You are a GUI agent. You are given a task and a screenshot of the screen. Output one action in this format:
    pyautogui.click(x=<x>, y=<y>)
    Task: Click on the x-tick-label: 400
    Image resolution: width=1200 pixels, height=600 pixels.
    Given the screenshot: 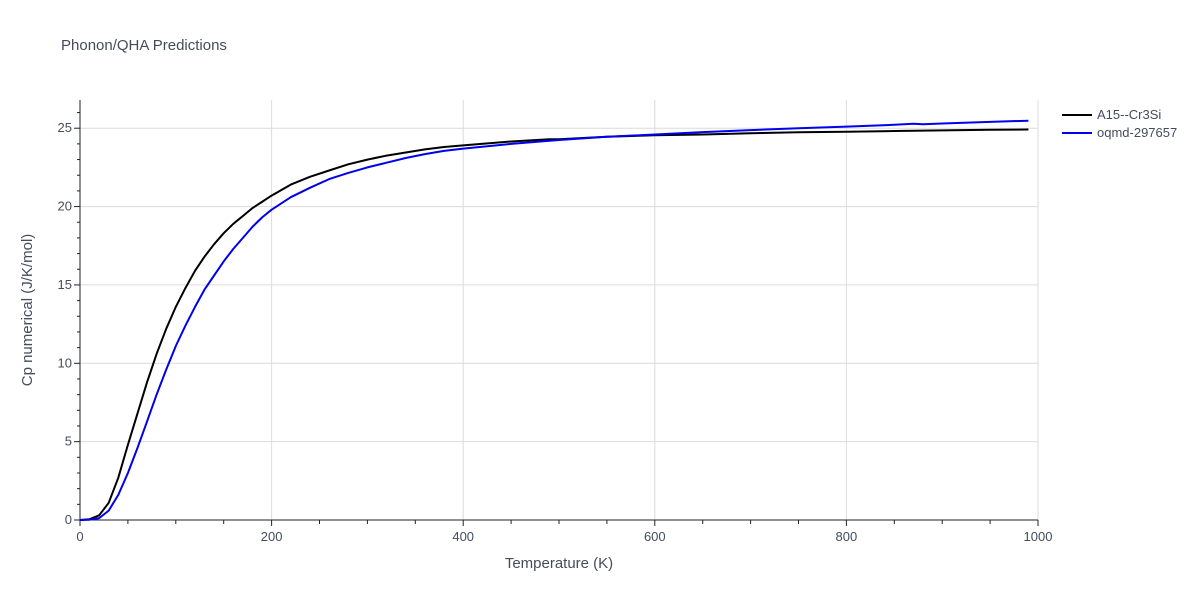 What is the action you would take?
    pyautogui.click(x=463, y=536)
    